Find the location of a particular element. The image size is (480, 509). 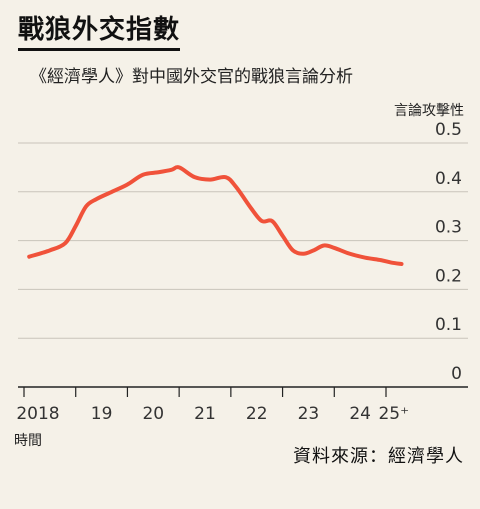

x-tick-label: 22 is located at coordinates (257, 414).